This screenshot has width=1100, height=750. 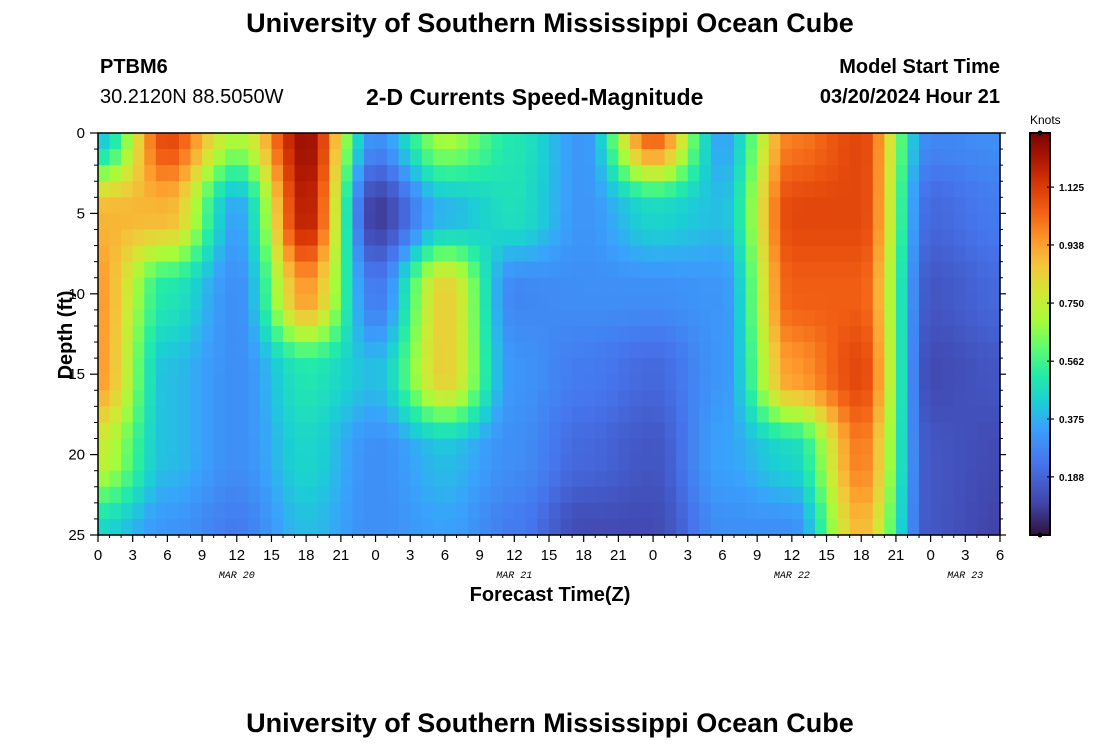 What do you see at coordinates (1071, 246) in the screenshot?
I see `colorbar-tick-label: 0.938` at bounding box center [1071, 246].